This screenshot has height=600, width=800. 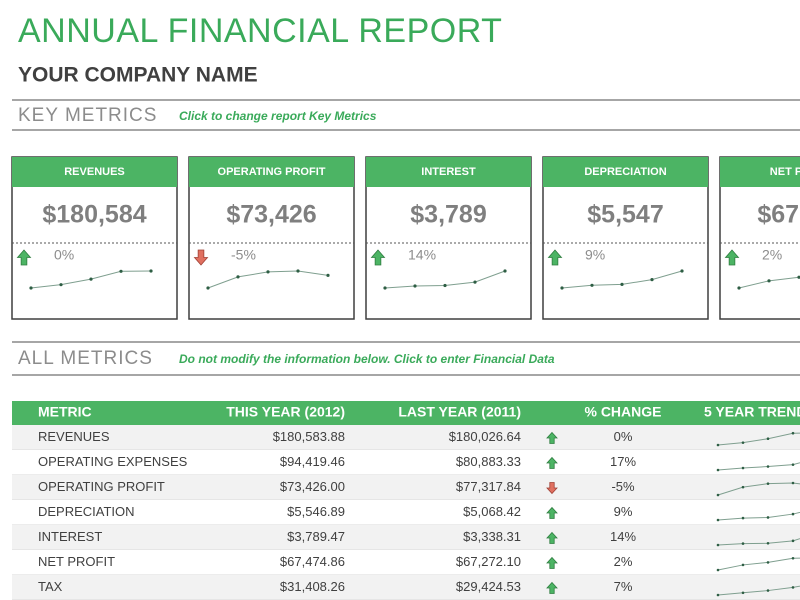 I want to click on table-cell: $5,068.42, so click(x=492, y=511).